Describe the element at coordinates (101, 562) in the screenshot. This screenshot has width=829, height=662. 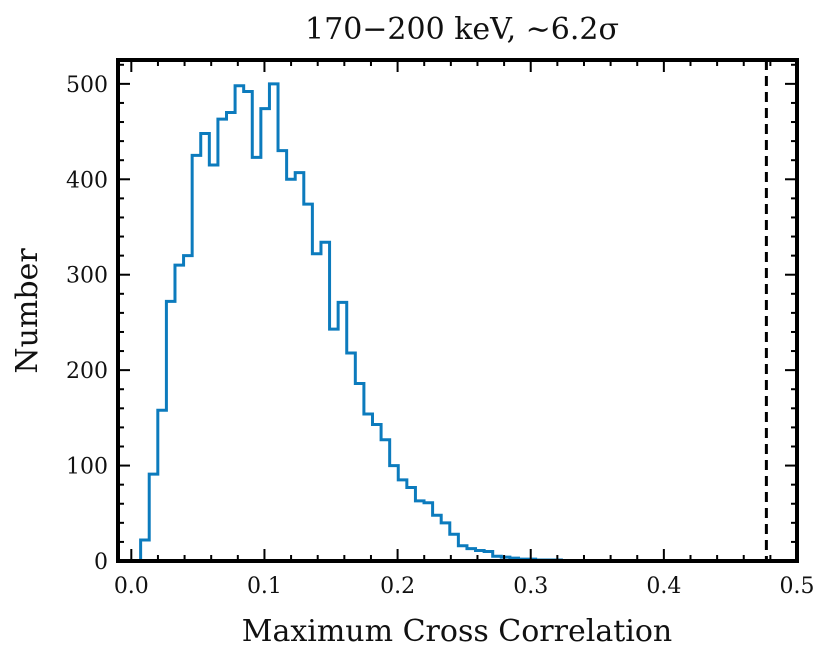
I see `y-tick-label: 0` at that location.